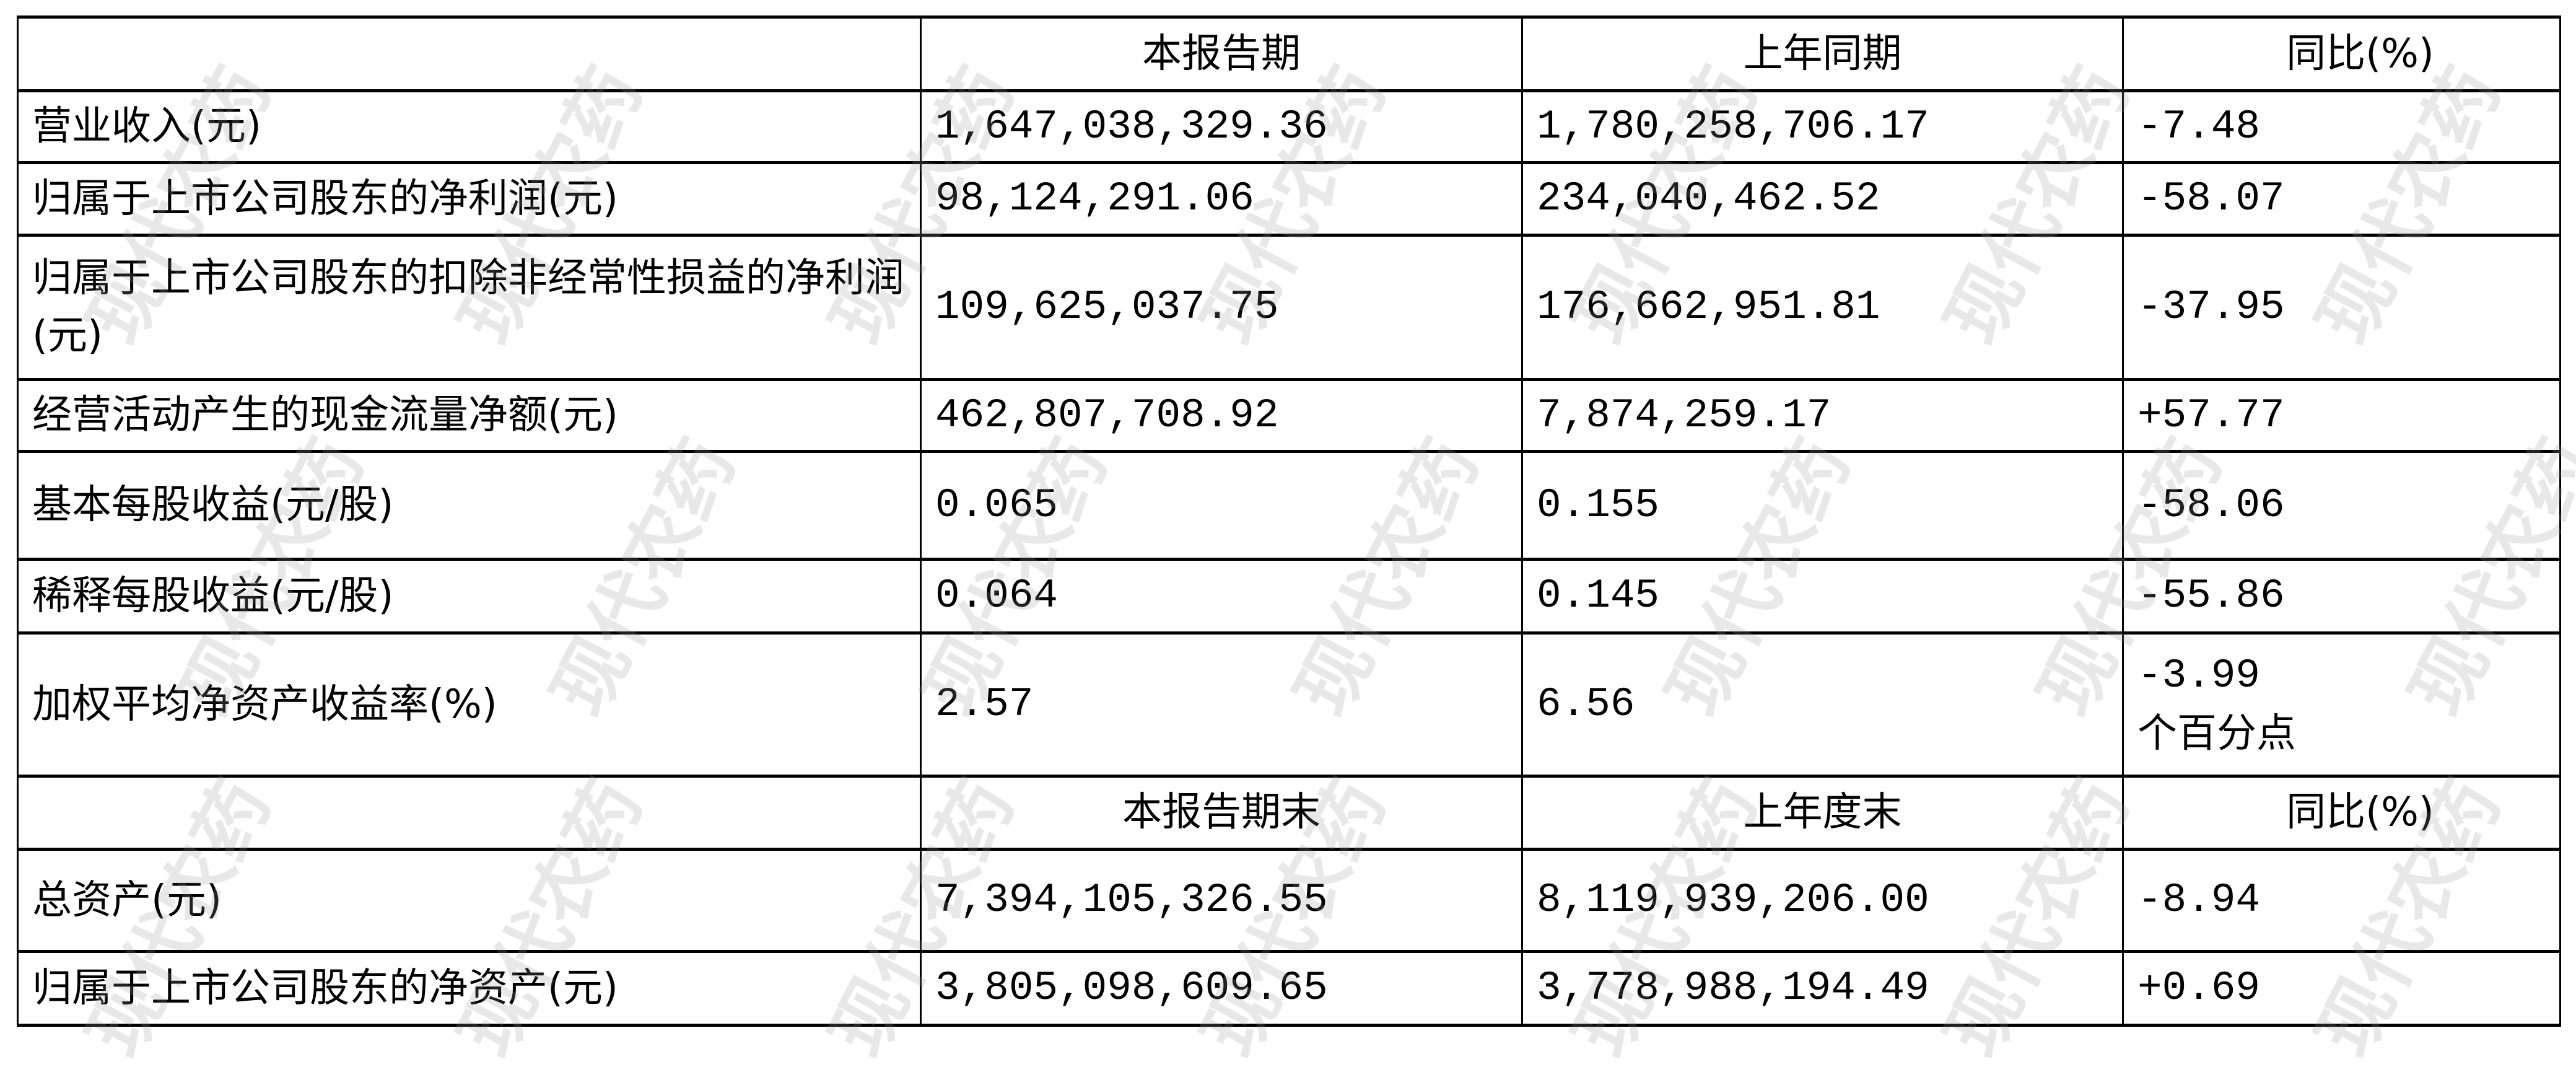 This screenshot has width=2576, height=1072. What do you see at coordinates (469, 705) in the screenshot?
I see `row-label: 加权平均净资产收益率(%)` at bounding box center [469, 705].